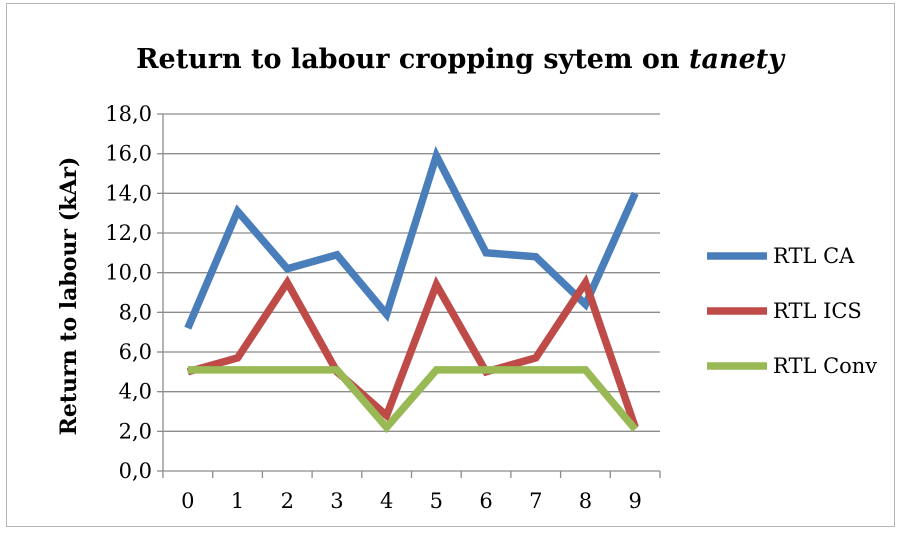  Describe the element at coordinates (128, 233) in the screenshot. I see `y-tick-label: 12,0` at that location.